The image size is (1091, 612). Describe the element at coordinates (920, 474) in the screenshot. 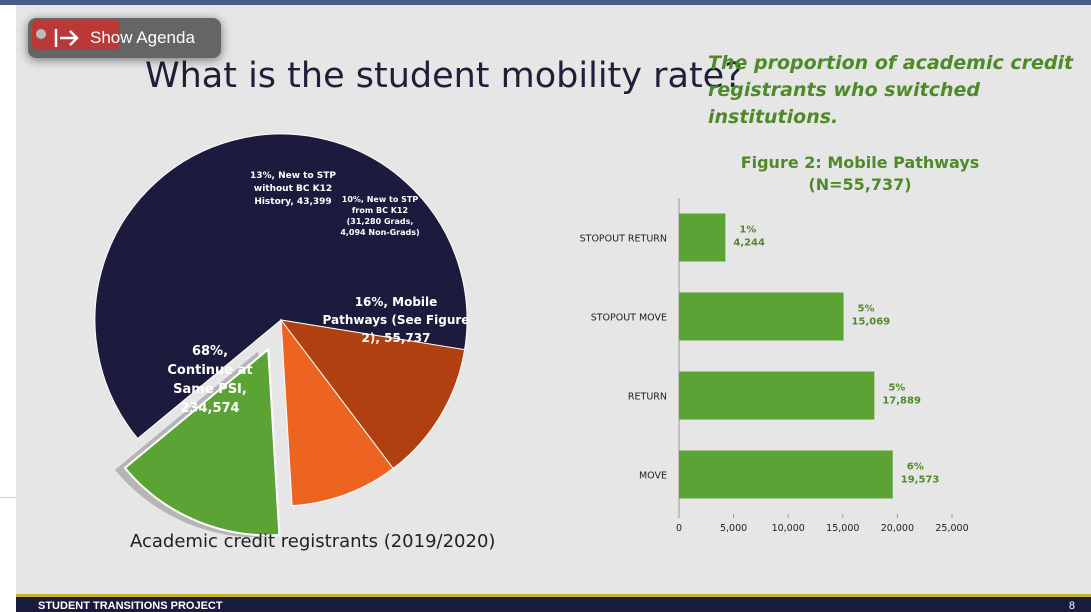

I see `bar-data-label-3: 6% 19,573` at that location.